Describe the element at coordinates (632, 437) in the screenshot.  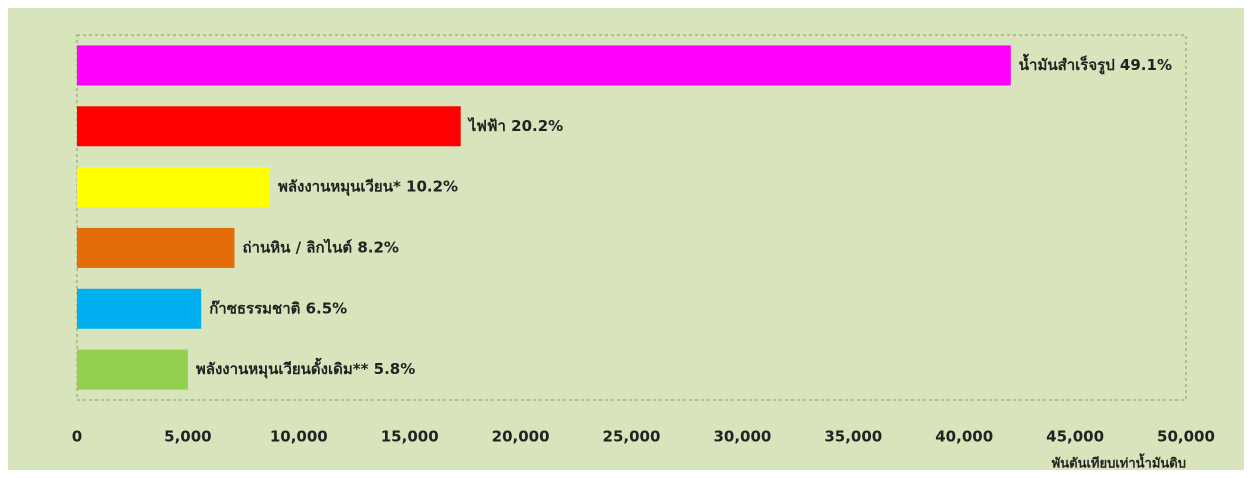
I see `x-tick-label: 25,000` at that location.